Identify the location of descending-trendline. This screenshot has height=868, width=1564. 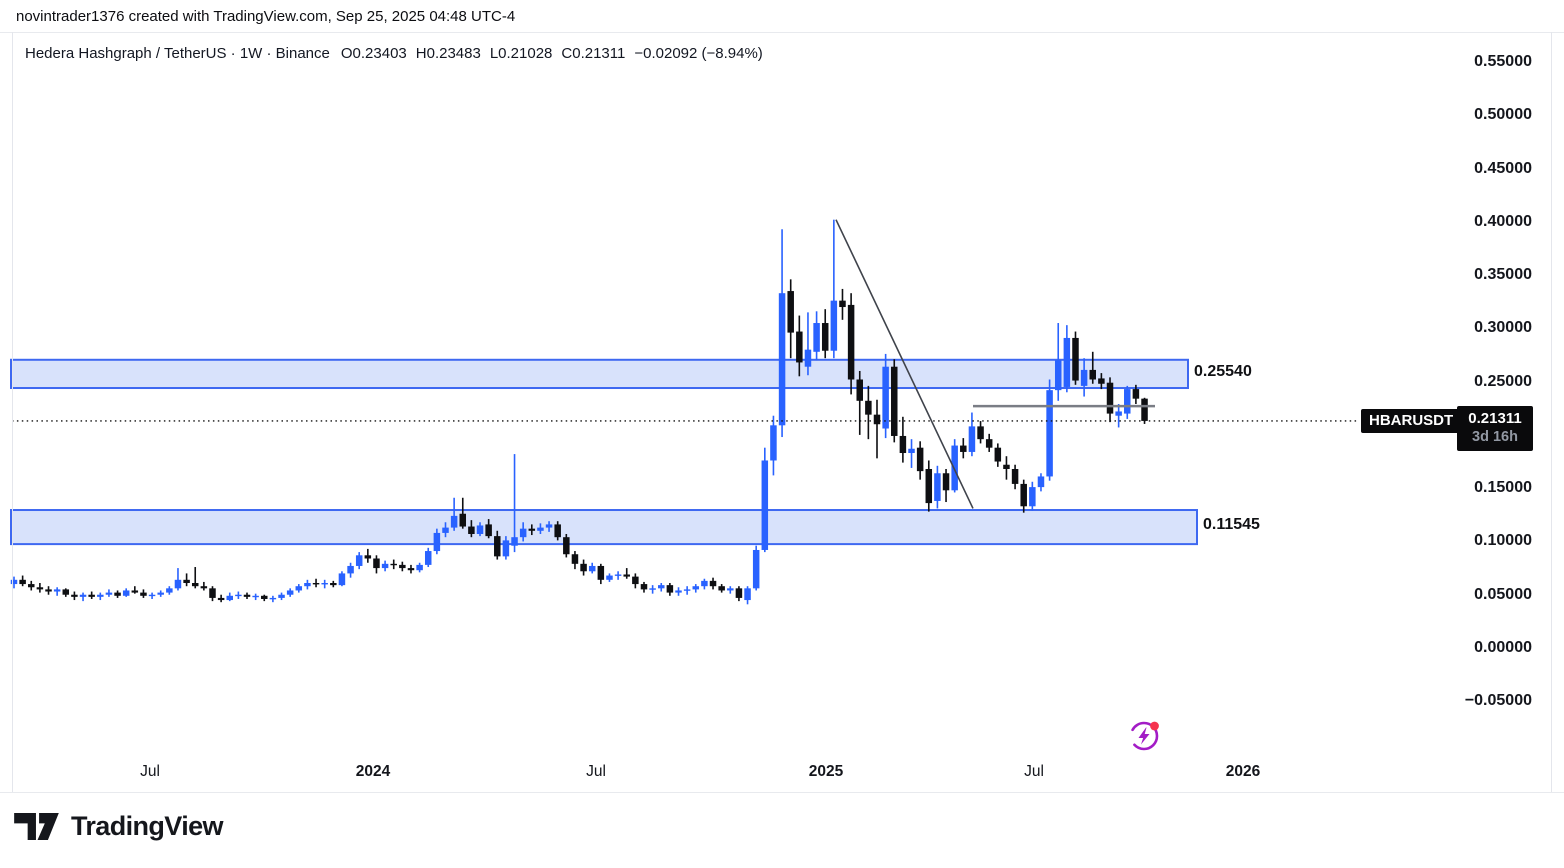
(904, 364).